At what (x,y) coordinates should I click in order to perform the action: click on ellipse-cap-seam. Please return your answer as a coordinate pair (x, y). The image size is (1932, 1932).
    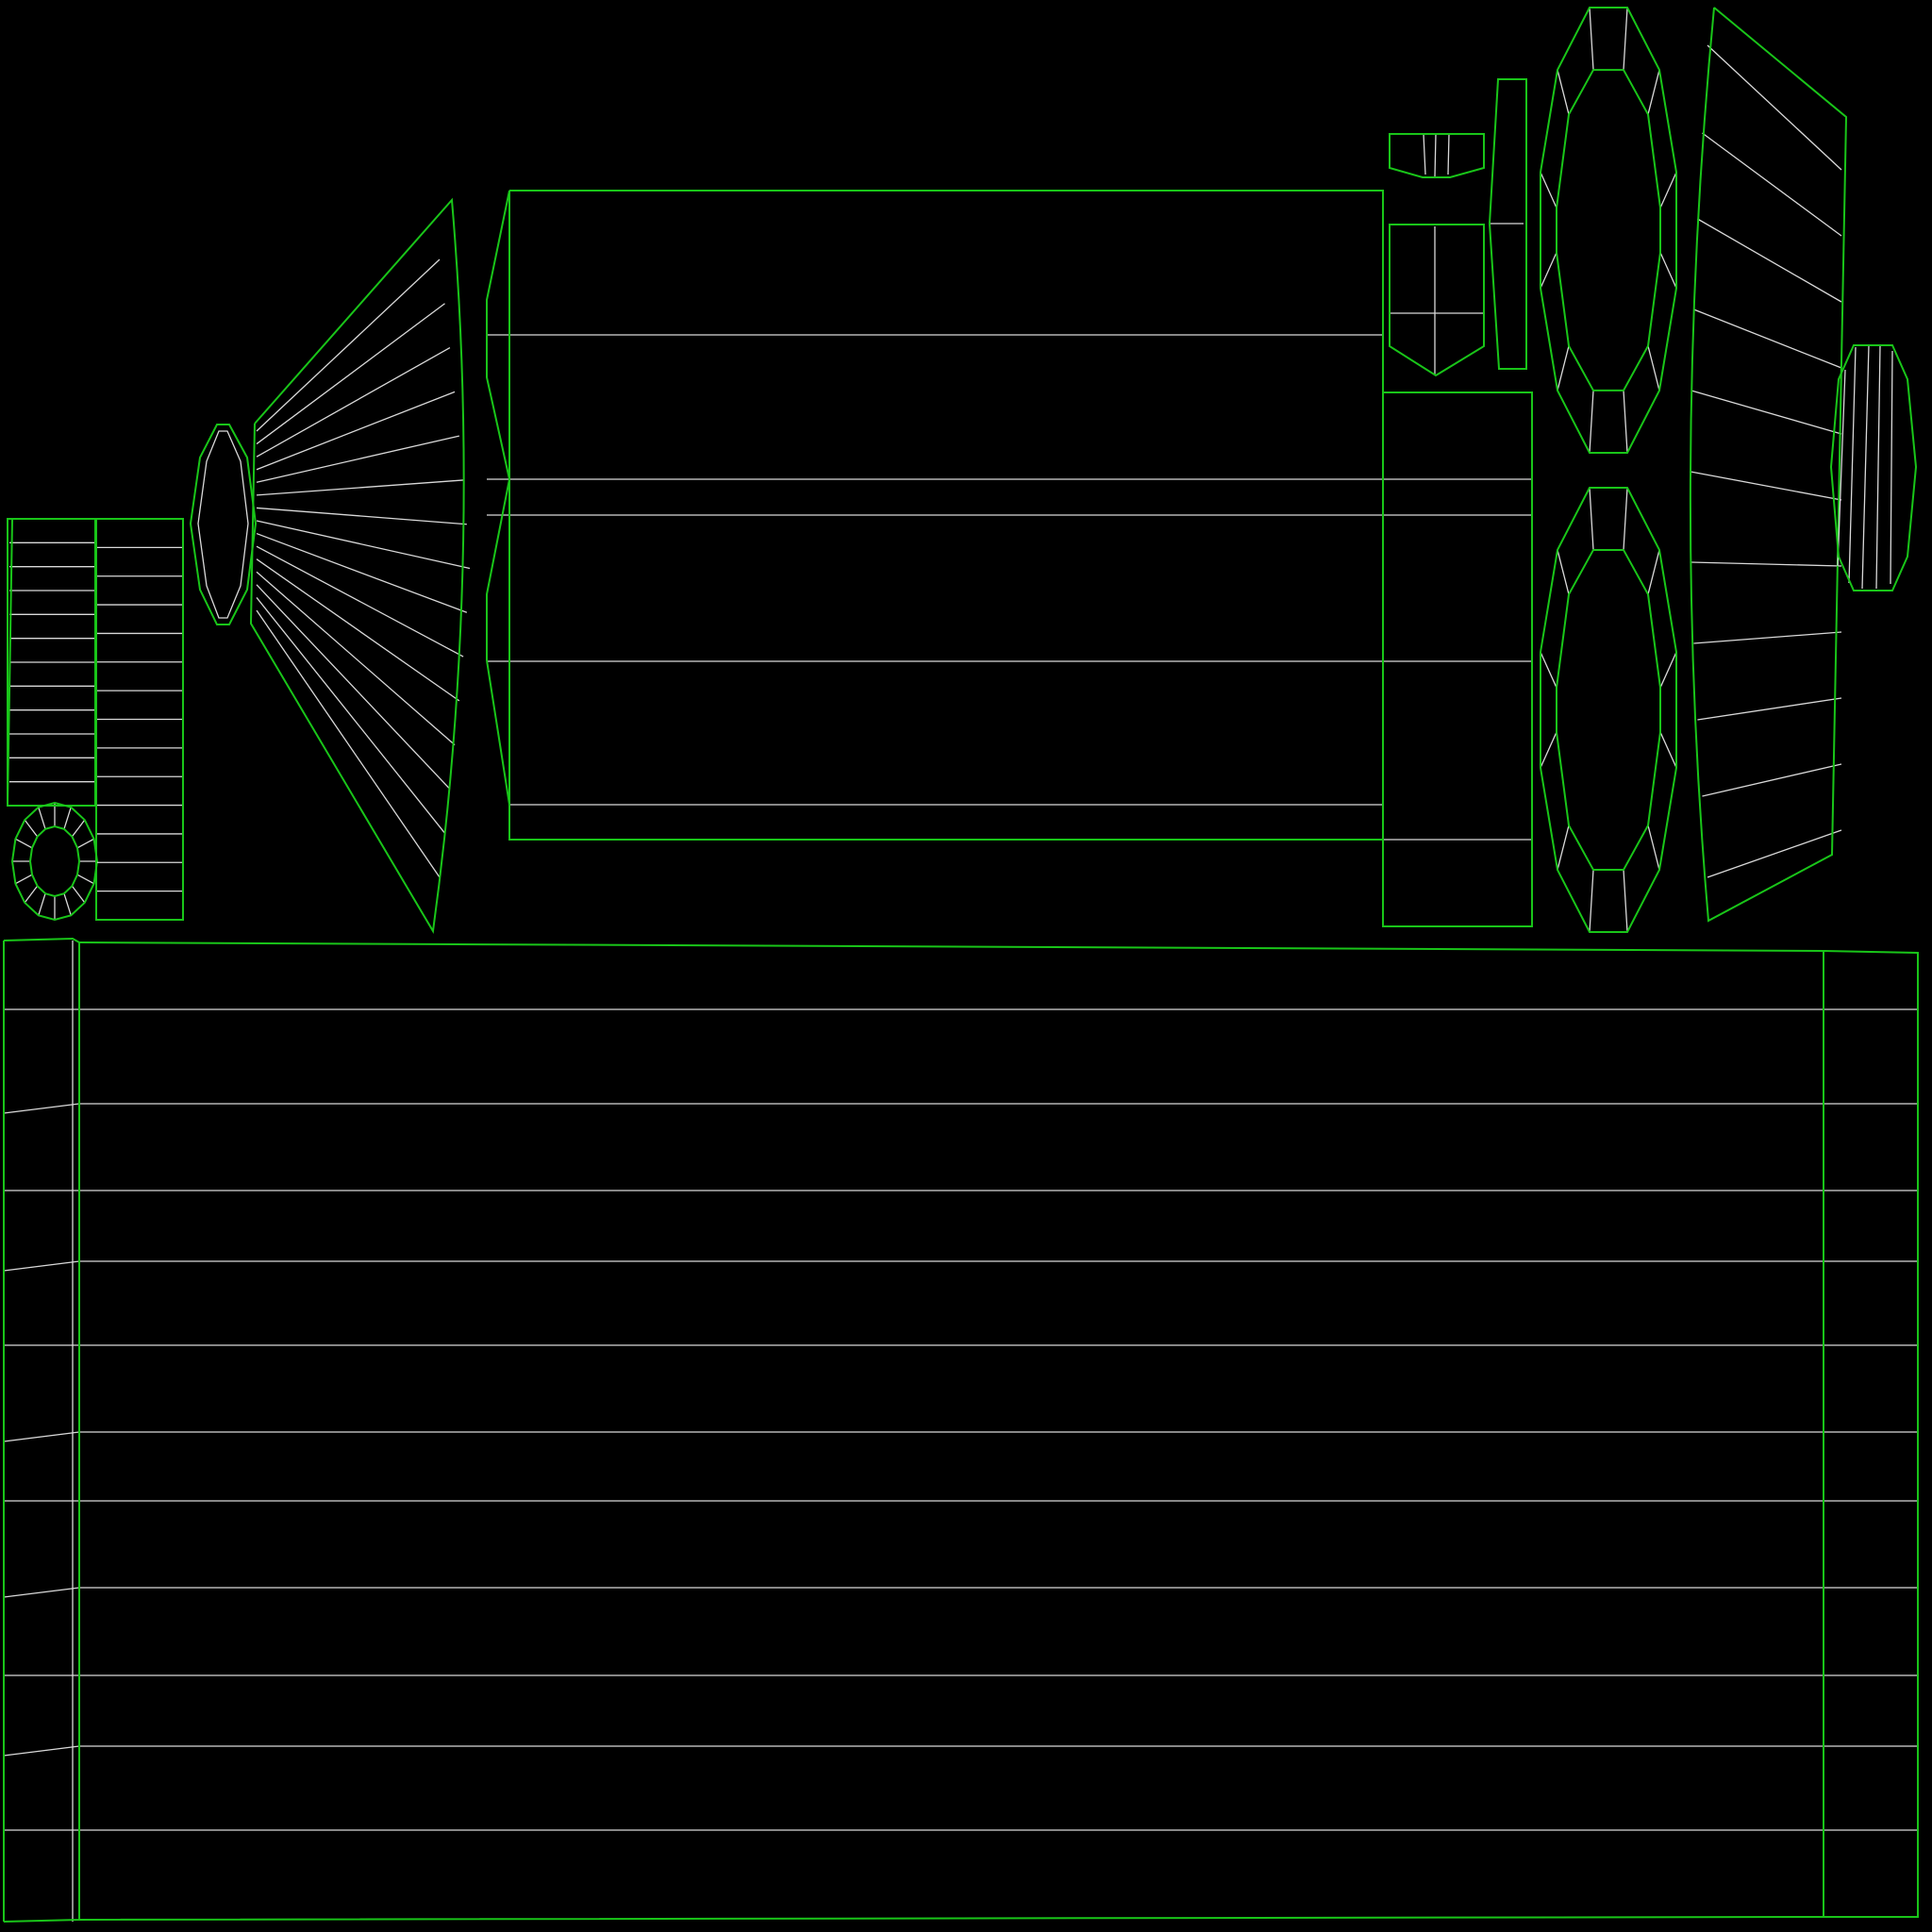
    Looking at the image, I should click on (1873, 467).